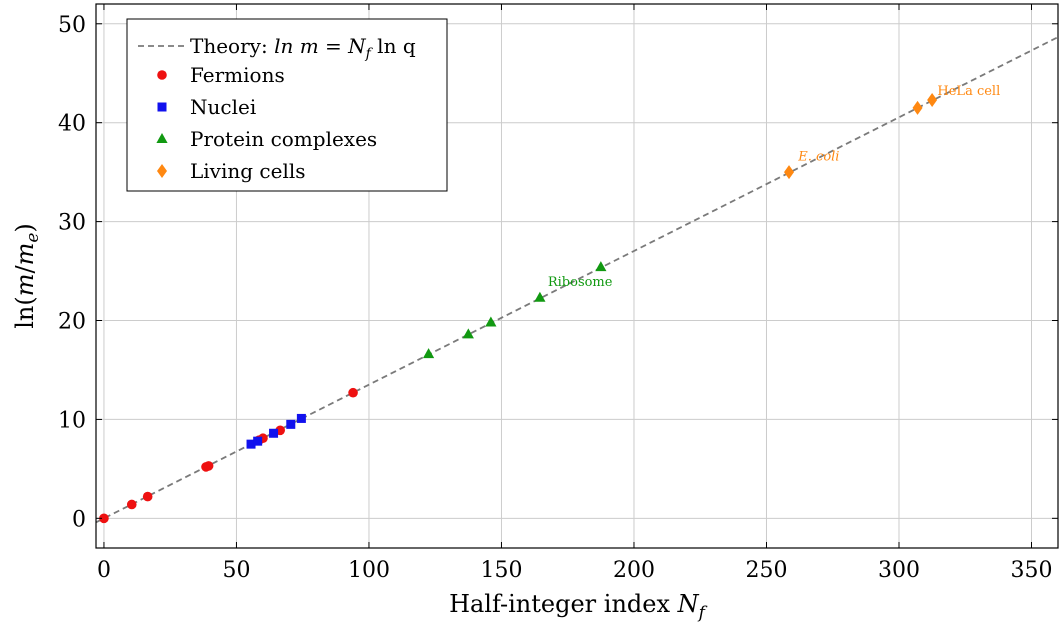  I want to click on legend-protein-complexes-marker, so click(162, 138).